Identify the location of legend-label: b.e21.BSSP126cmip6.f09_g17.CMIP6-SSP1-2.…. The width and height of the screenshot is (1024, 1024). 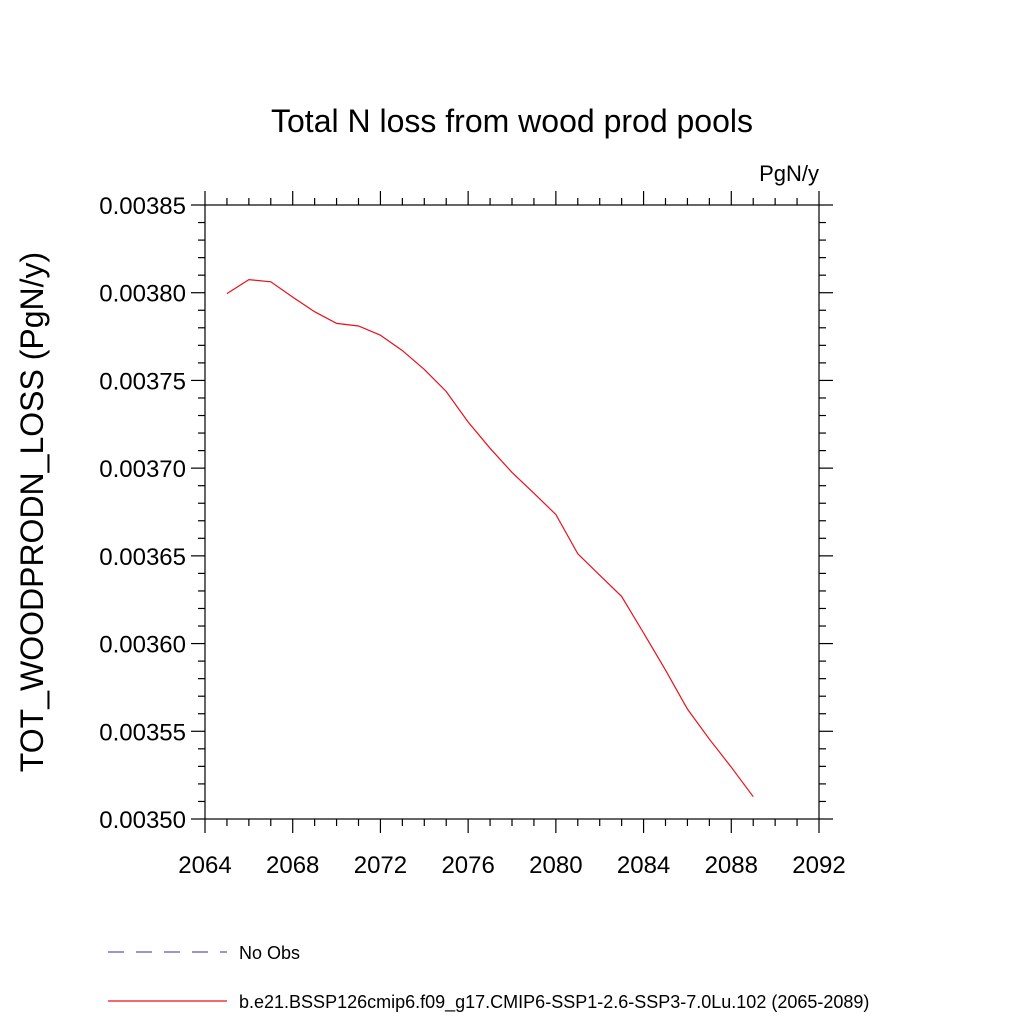
(554, 1002).